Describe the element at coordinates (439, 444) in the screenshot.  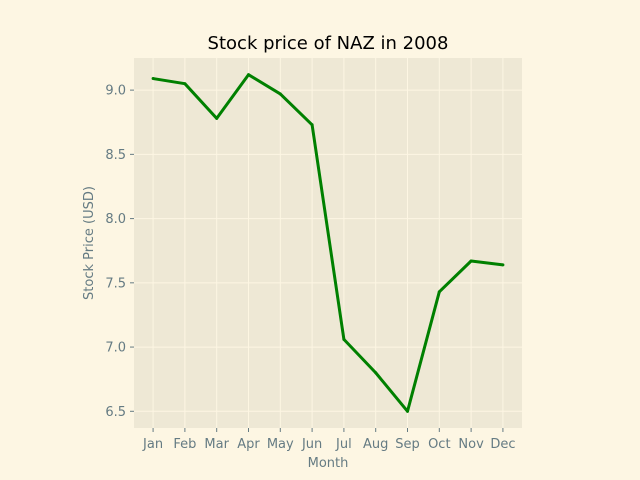
I see `x-tick-label: Oct` at that location.